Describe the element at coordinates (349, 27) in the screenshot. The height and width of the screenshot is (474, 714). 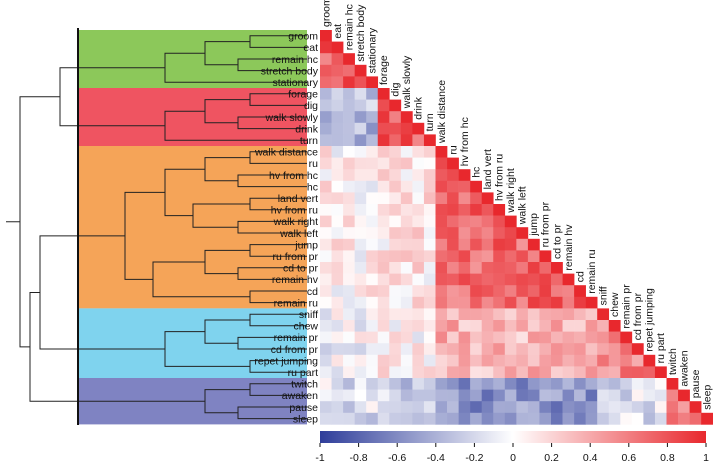
I see `col-label-remain-hc: remain hc` at that location.